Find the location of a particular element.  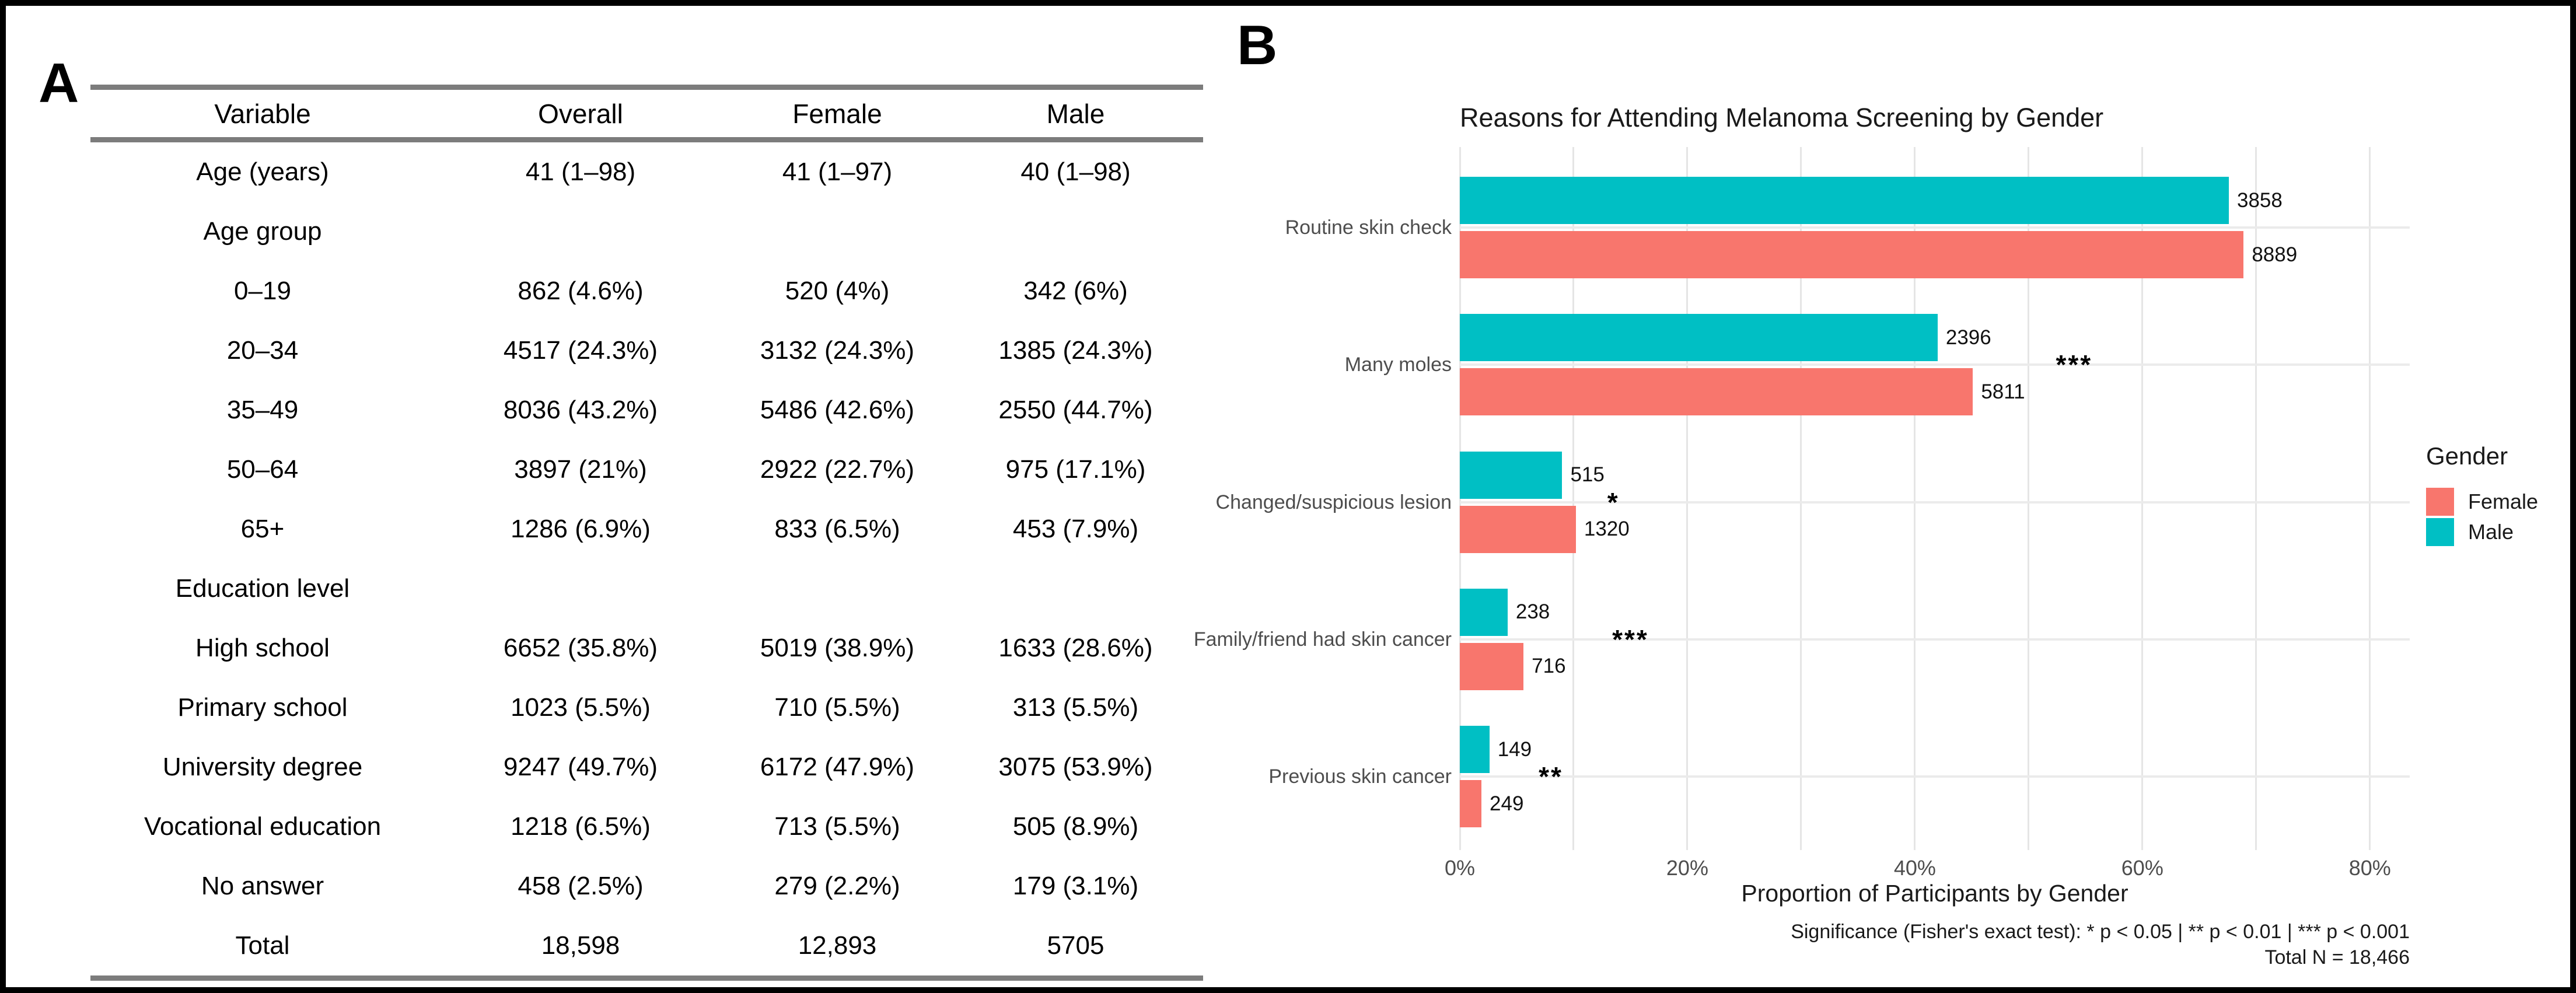

table-row: Age group is located at coordinates (646, 231).